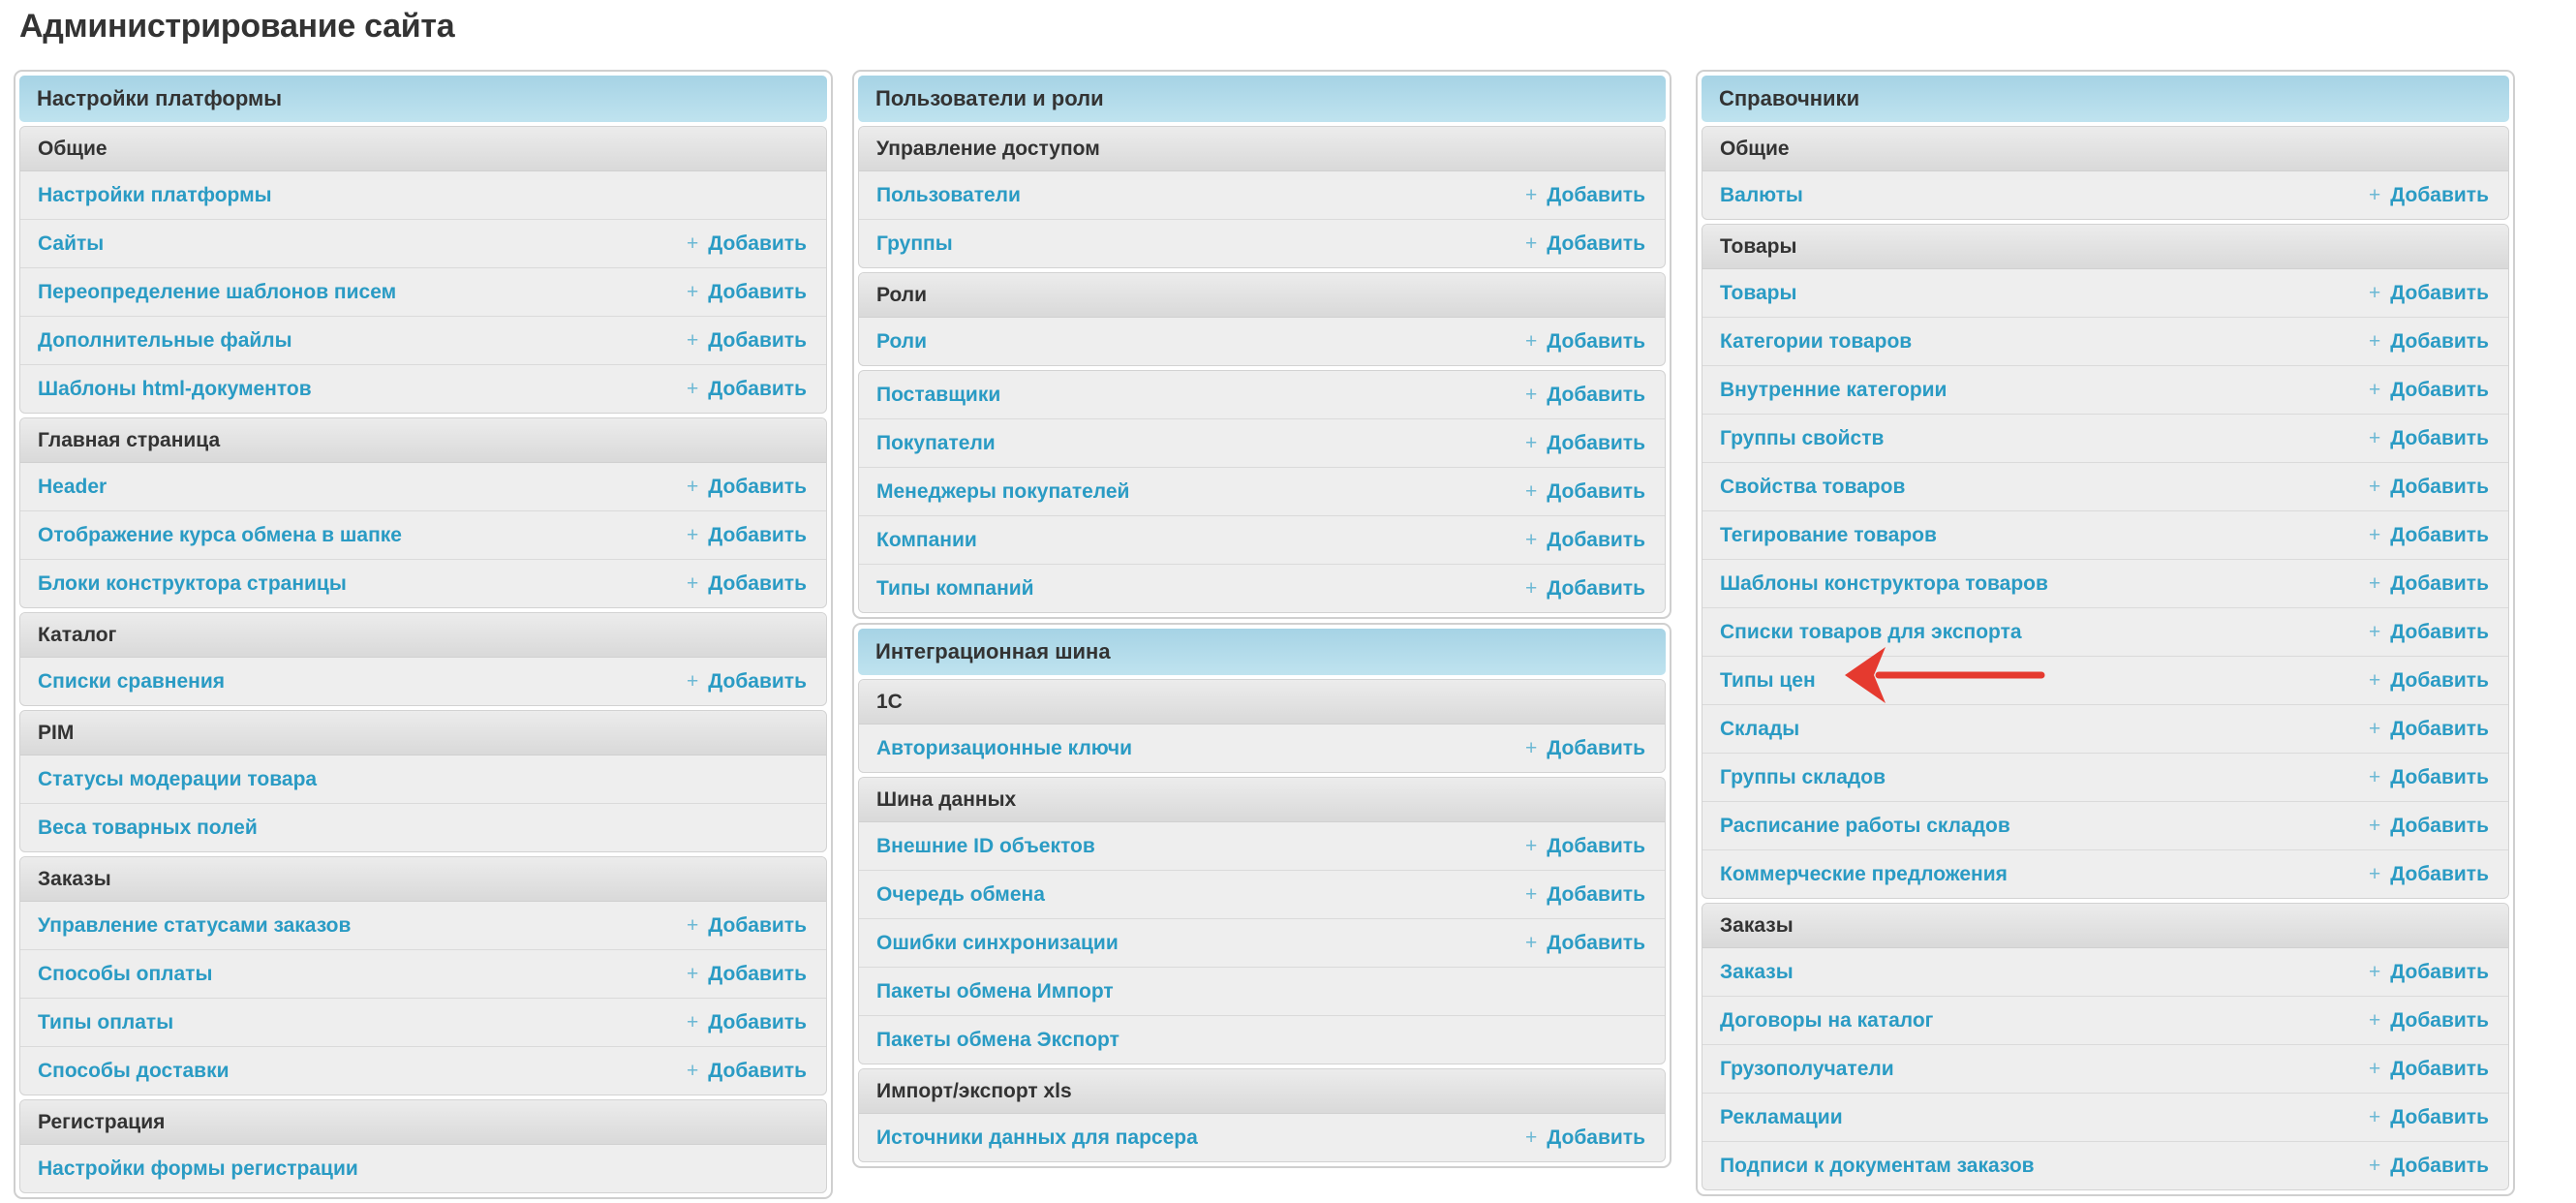  Describe the element at coordinates (1813, 487) in the screenshot. I see `item-link: Свойства товаров` at that location.